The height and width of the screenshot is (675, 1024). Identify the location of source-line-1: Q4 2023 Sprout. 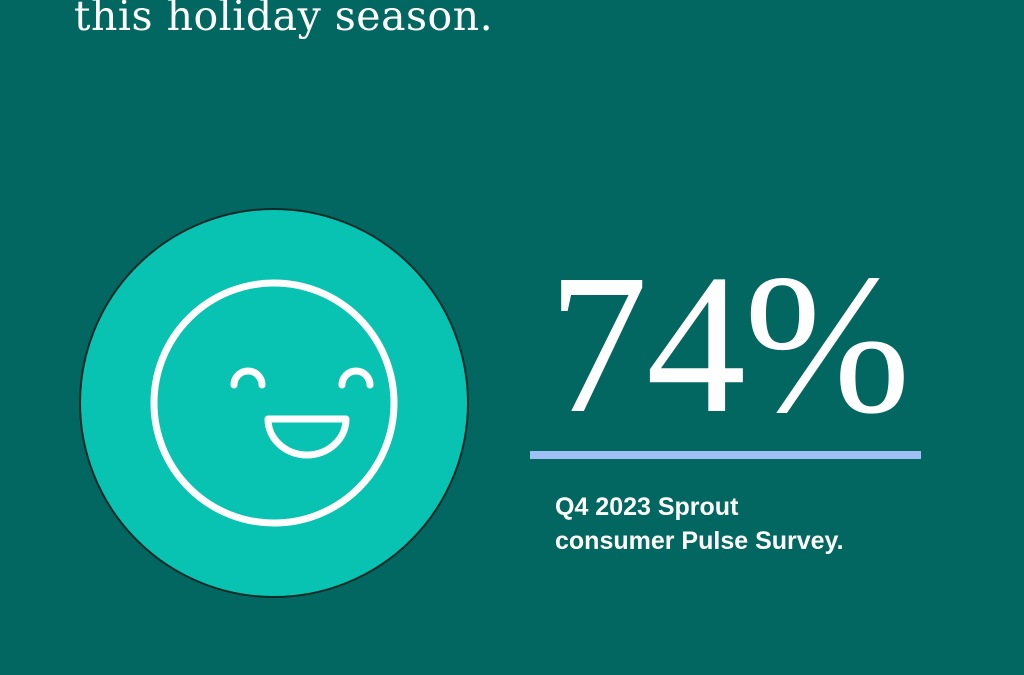
(647, 507).